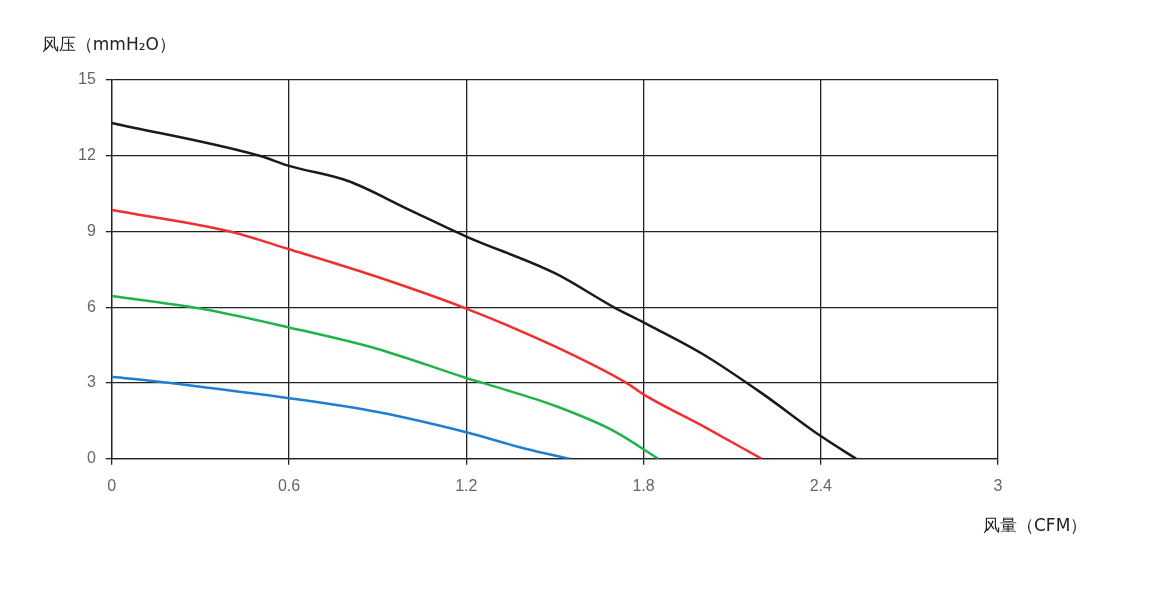 The width and height of the screenshot is (1176, 595). I want to click on x-tick-label: 3, so click(998, 485).